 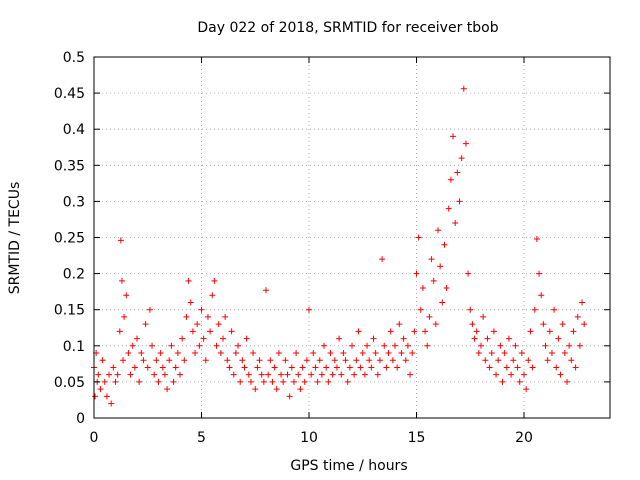 I want to click on x-tick-label: 0, so click(x=94, y=438).